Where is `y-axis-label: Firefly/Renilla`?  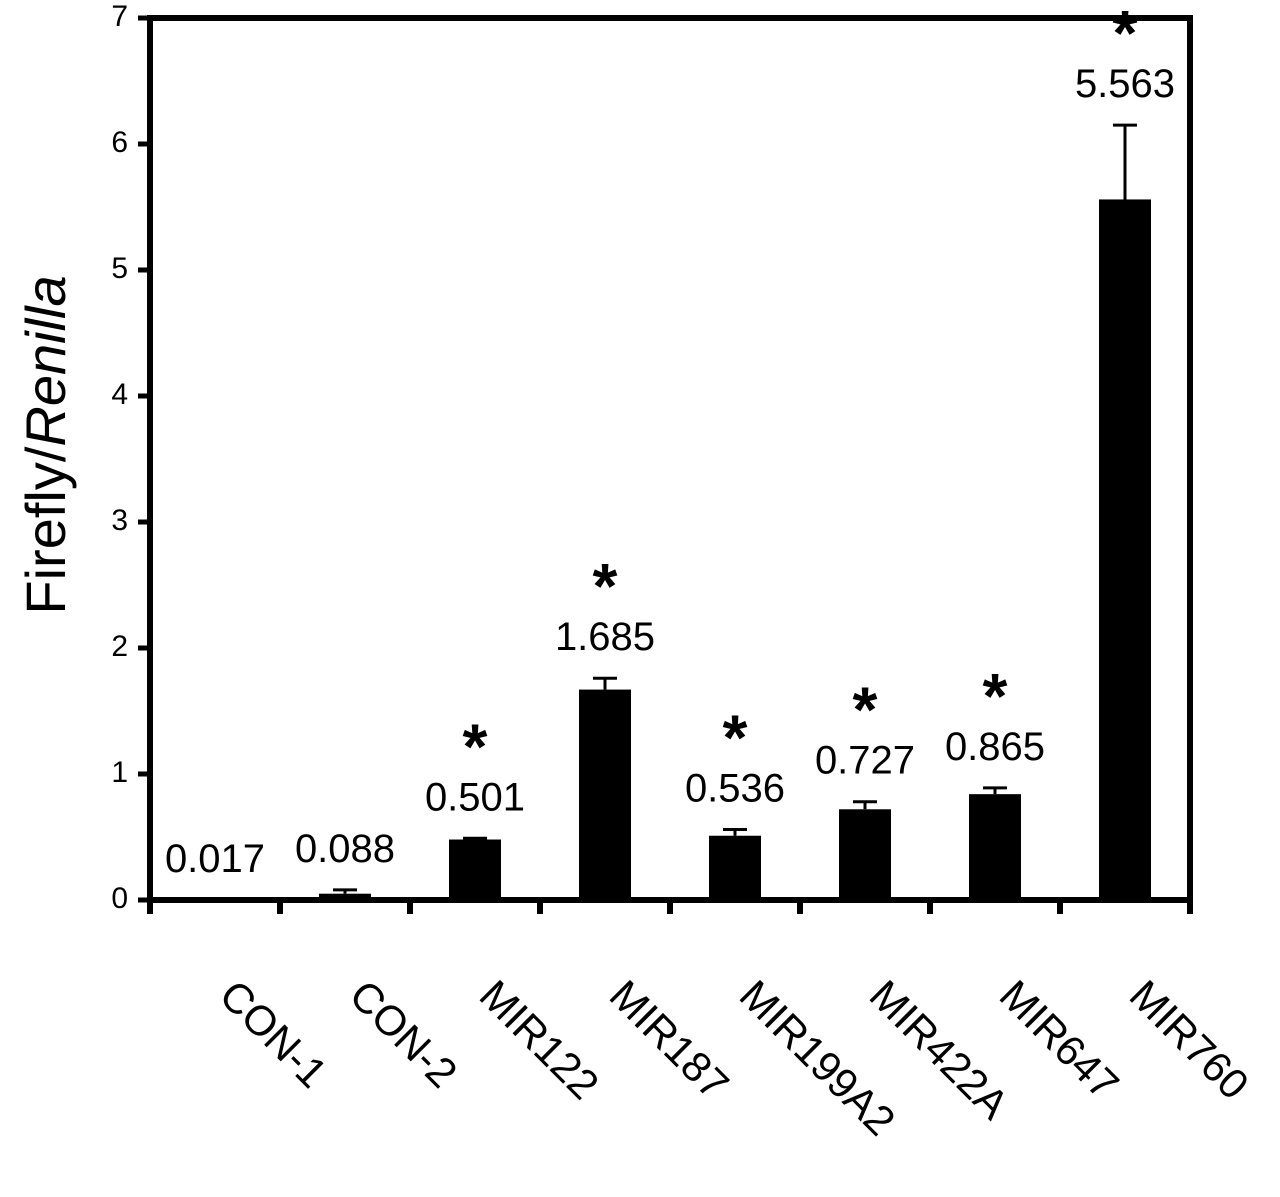 y-axis-label: Firefly/Renilla is located at coordinates (45, 444).